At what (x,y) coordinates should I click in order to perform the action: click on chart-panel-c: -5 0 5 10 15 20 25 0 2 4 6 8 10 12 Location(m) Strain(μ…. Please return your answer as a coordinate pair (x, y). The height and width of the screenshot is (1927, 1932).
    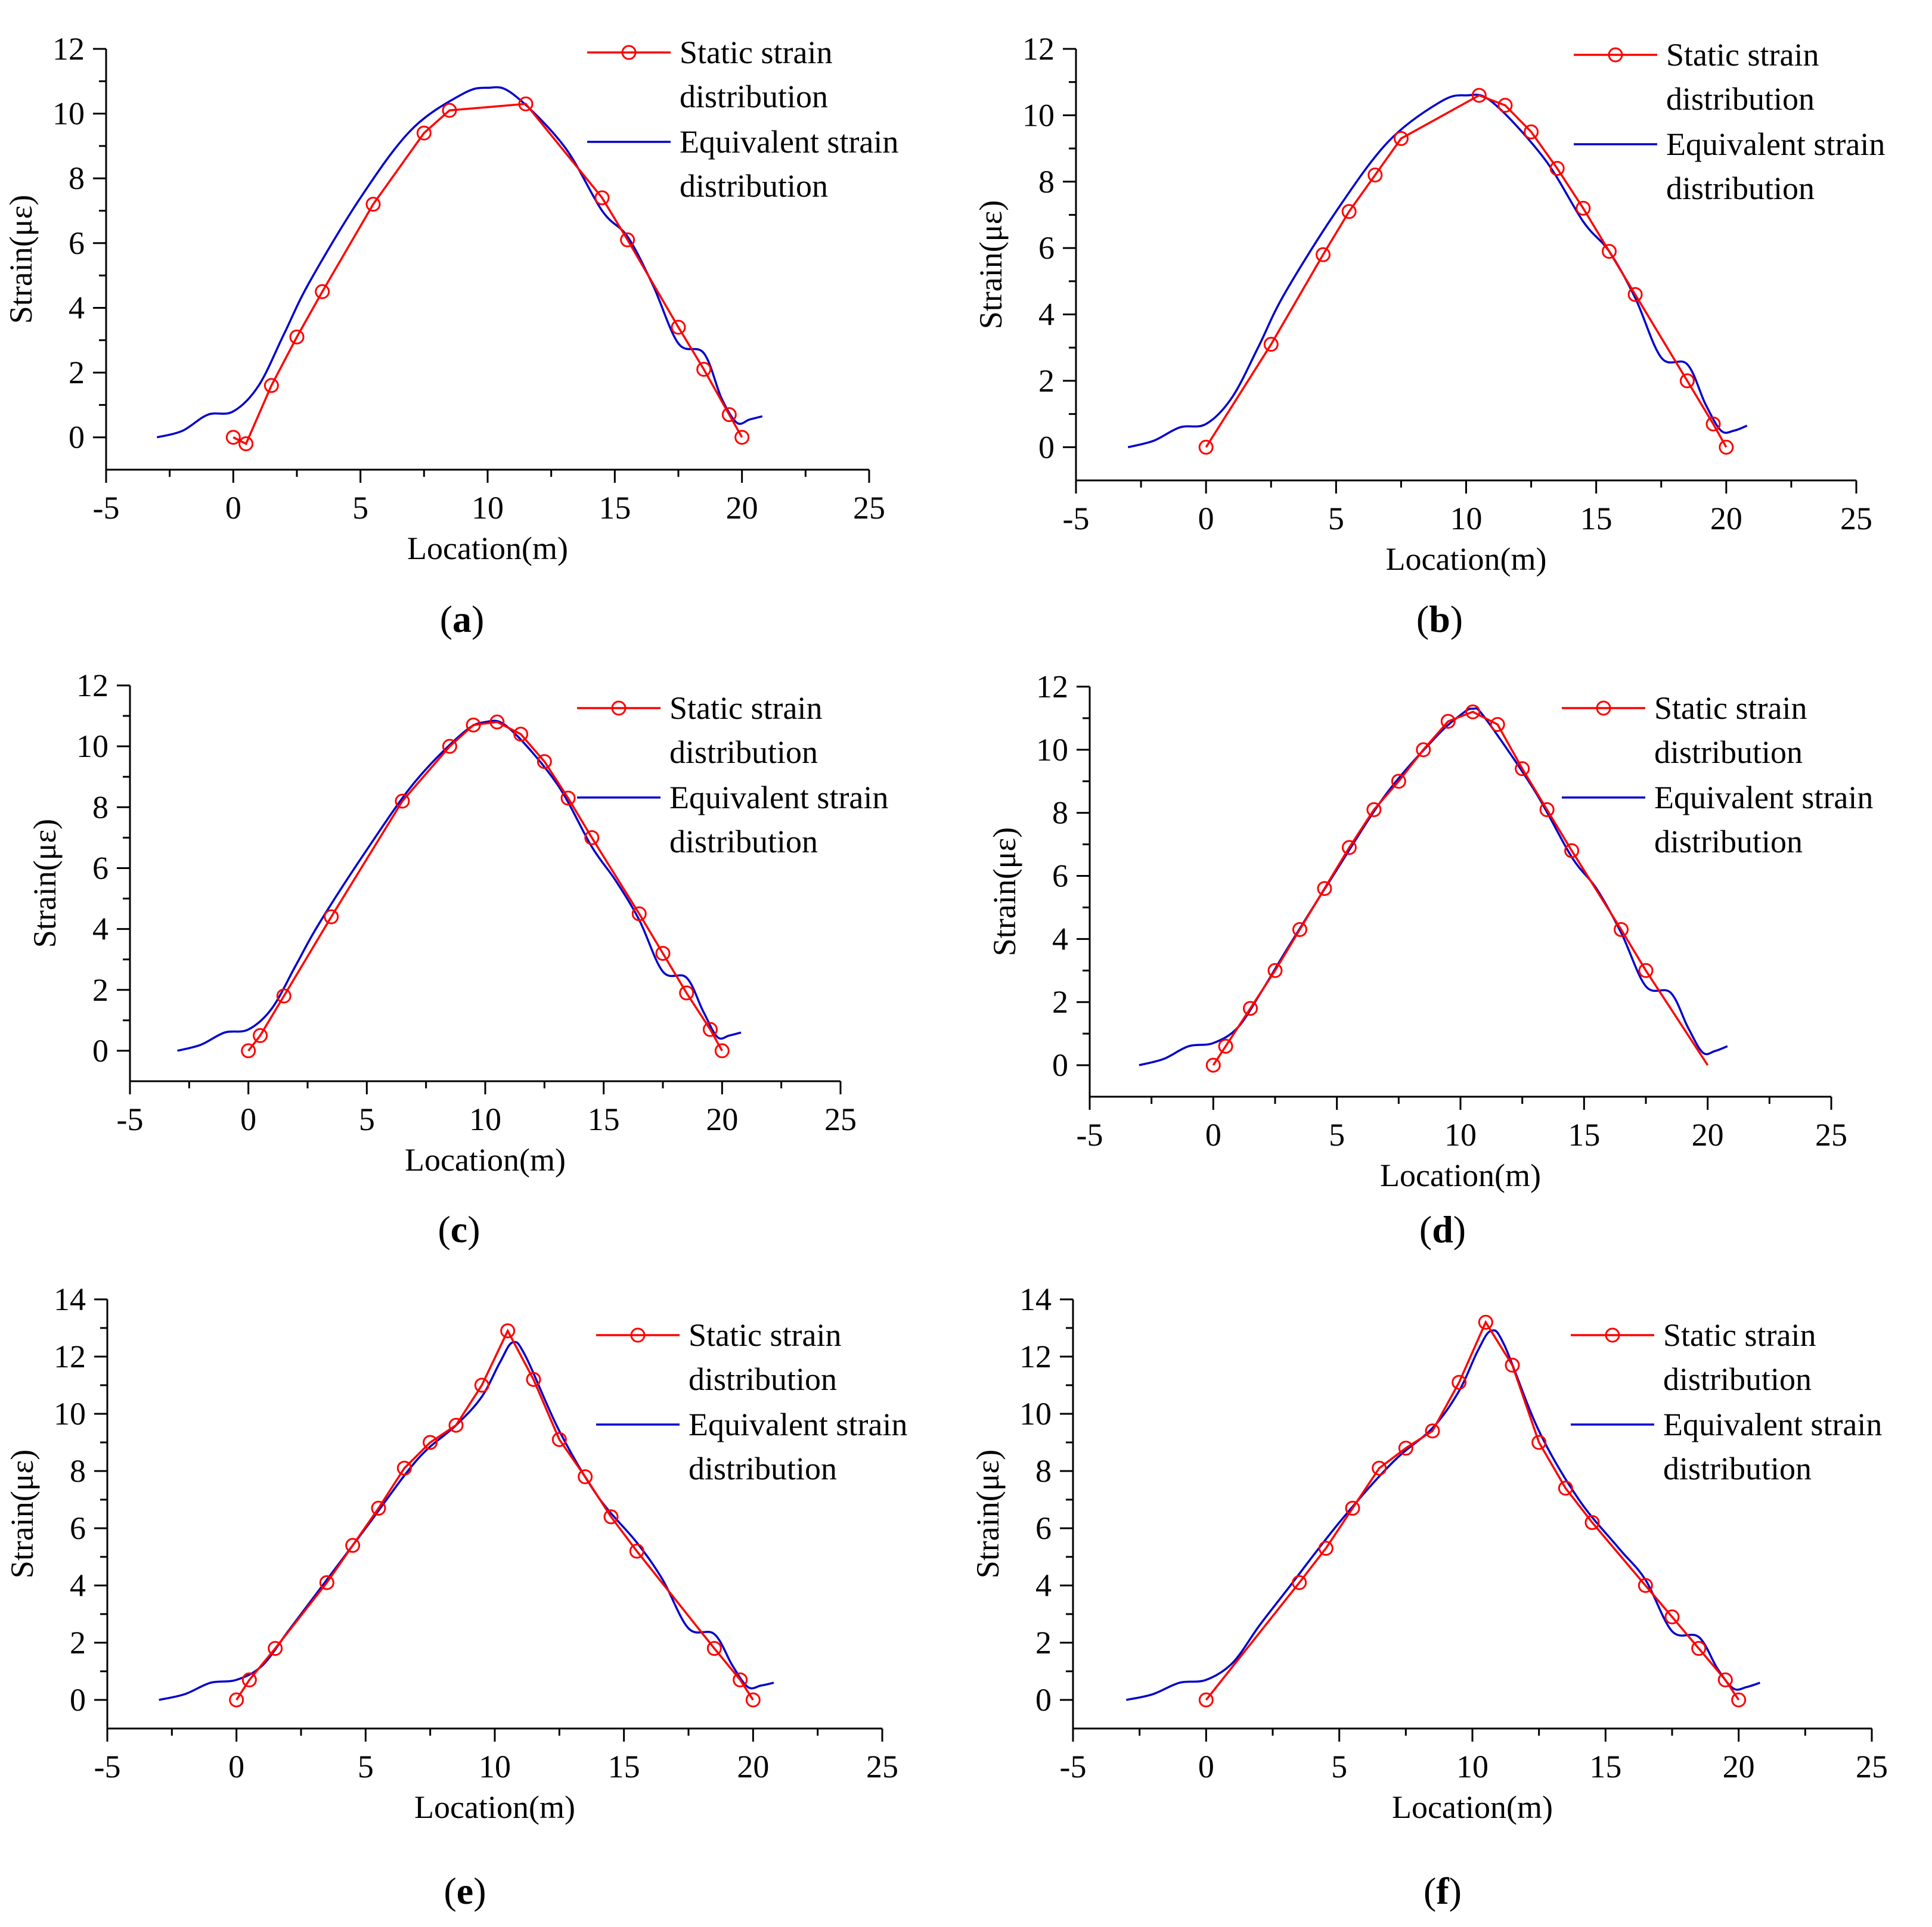
    Looking at the image, I should click on (465, 954).